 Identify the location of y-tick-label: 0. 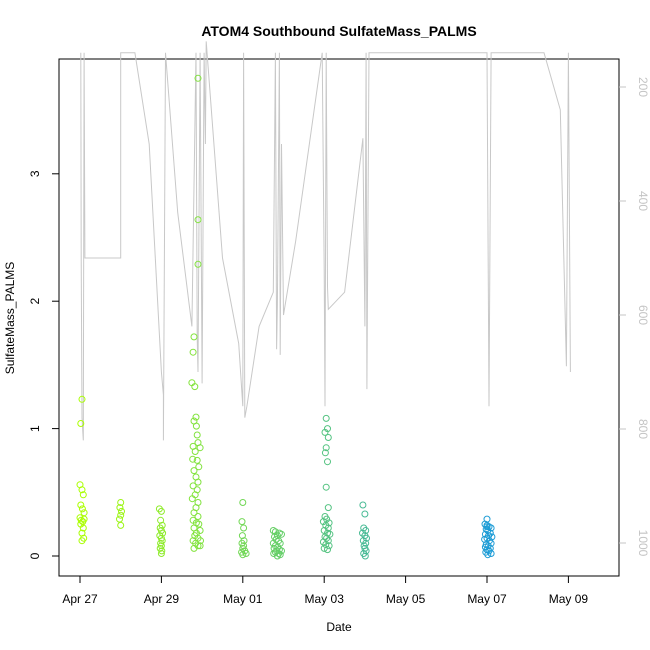
(35, 555).